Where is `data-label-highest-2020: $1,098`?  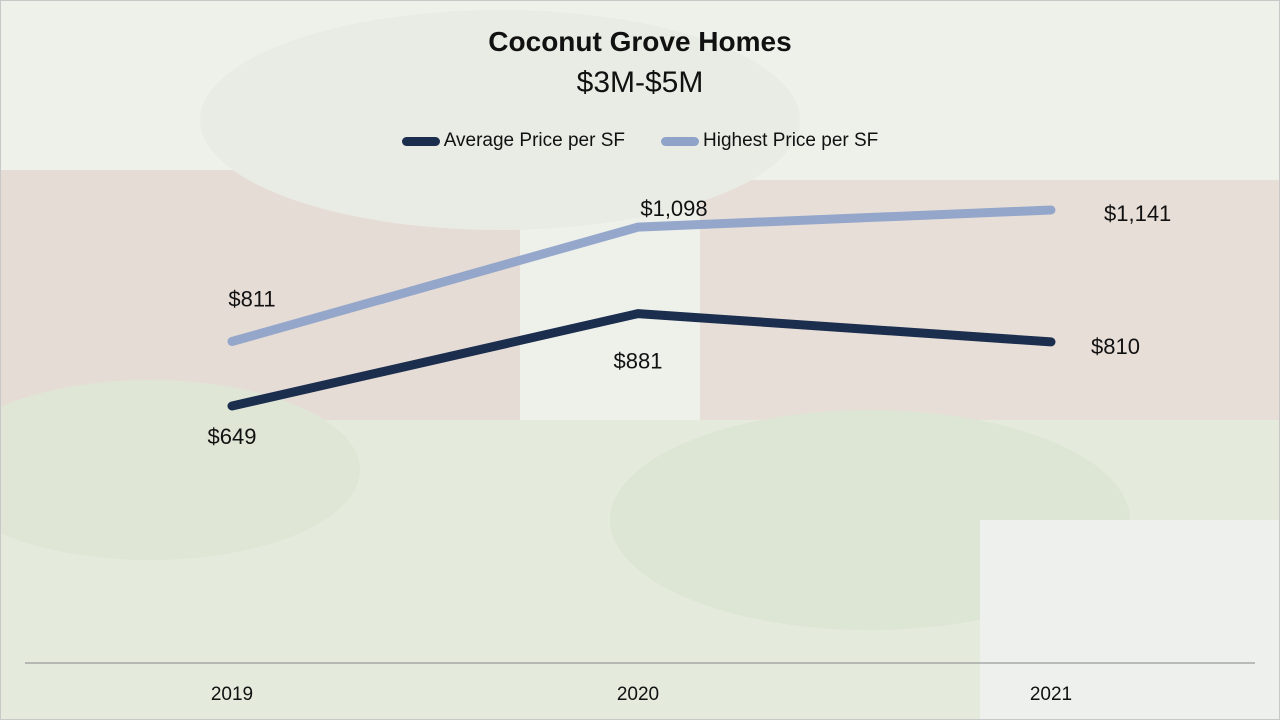
data-label-highest-2020: $1,098 is located at coordinates (673, 208).